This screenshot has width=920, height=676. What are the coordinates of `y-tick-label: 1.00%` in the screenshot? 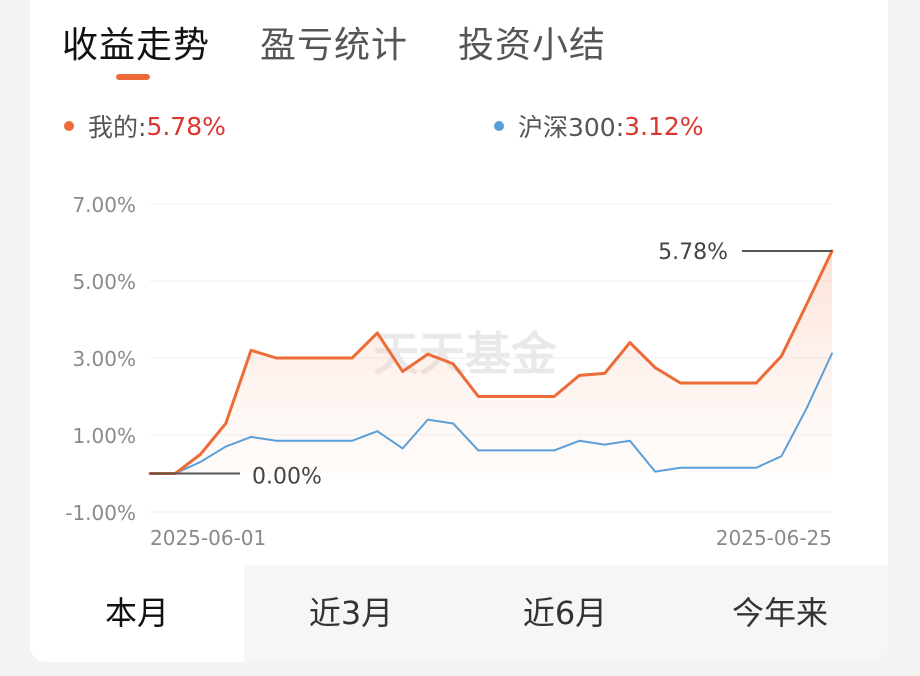 It's located at (104, 436).